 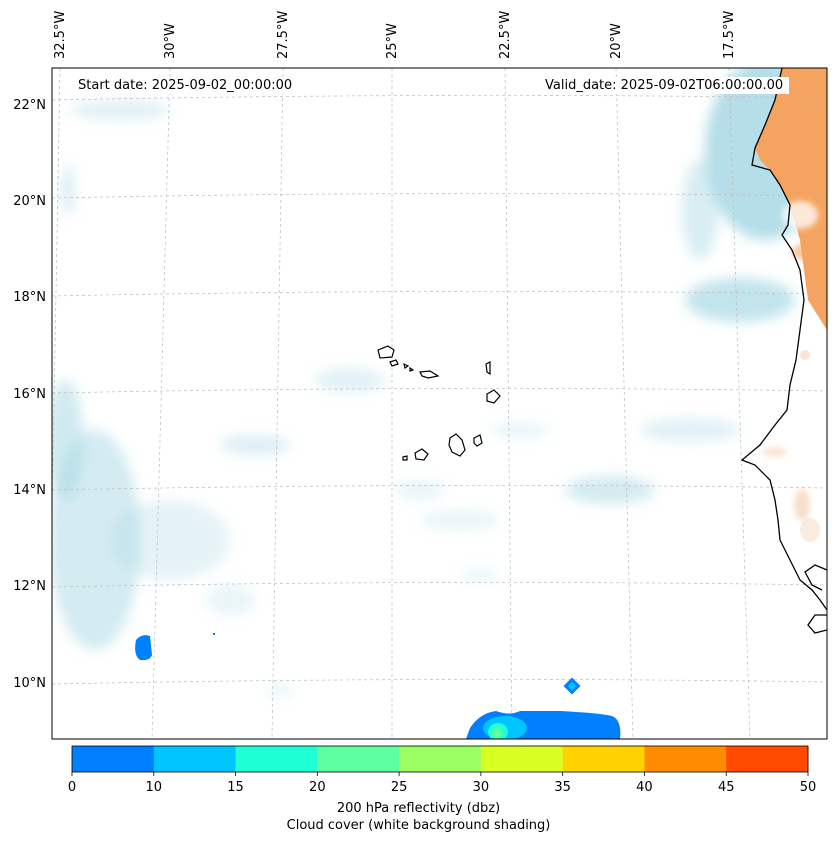 I want to click on lon-label-17-5w: 17.5°W, so click(x=729, y=34).